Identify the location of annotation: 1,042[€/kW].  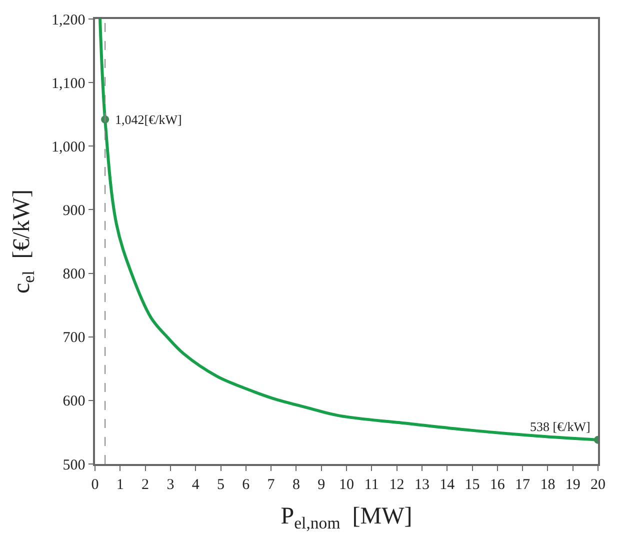
(148, 119).